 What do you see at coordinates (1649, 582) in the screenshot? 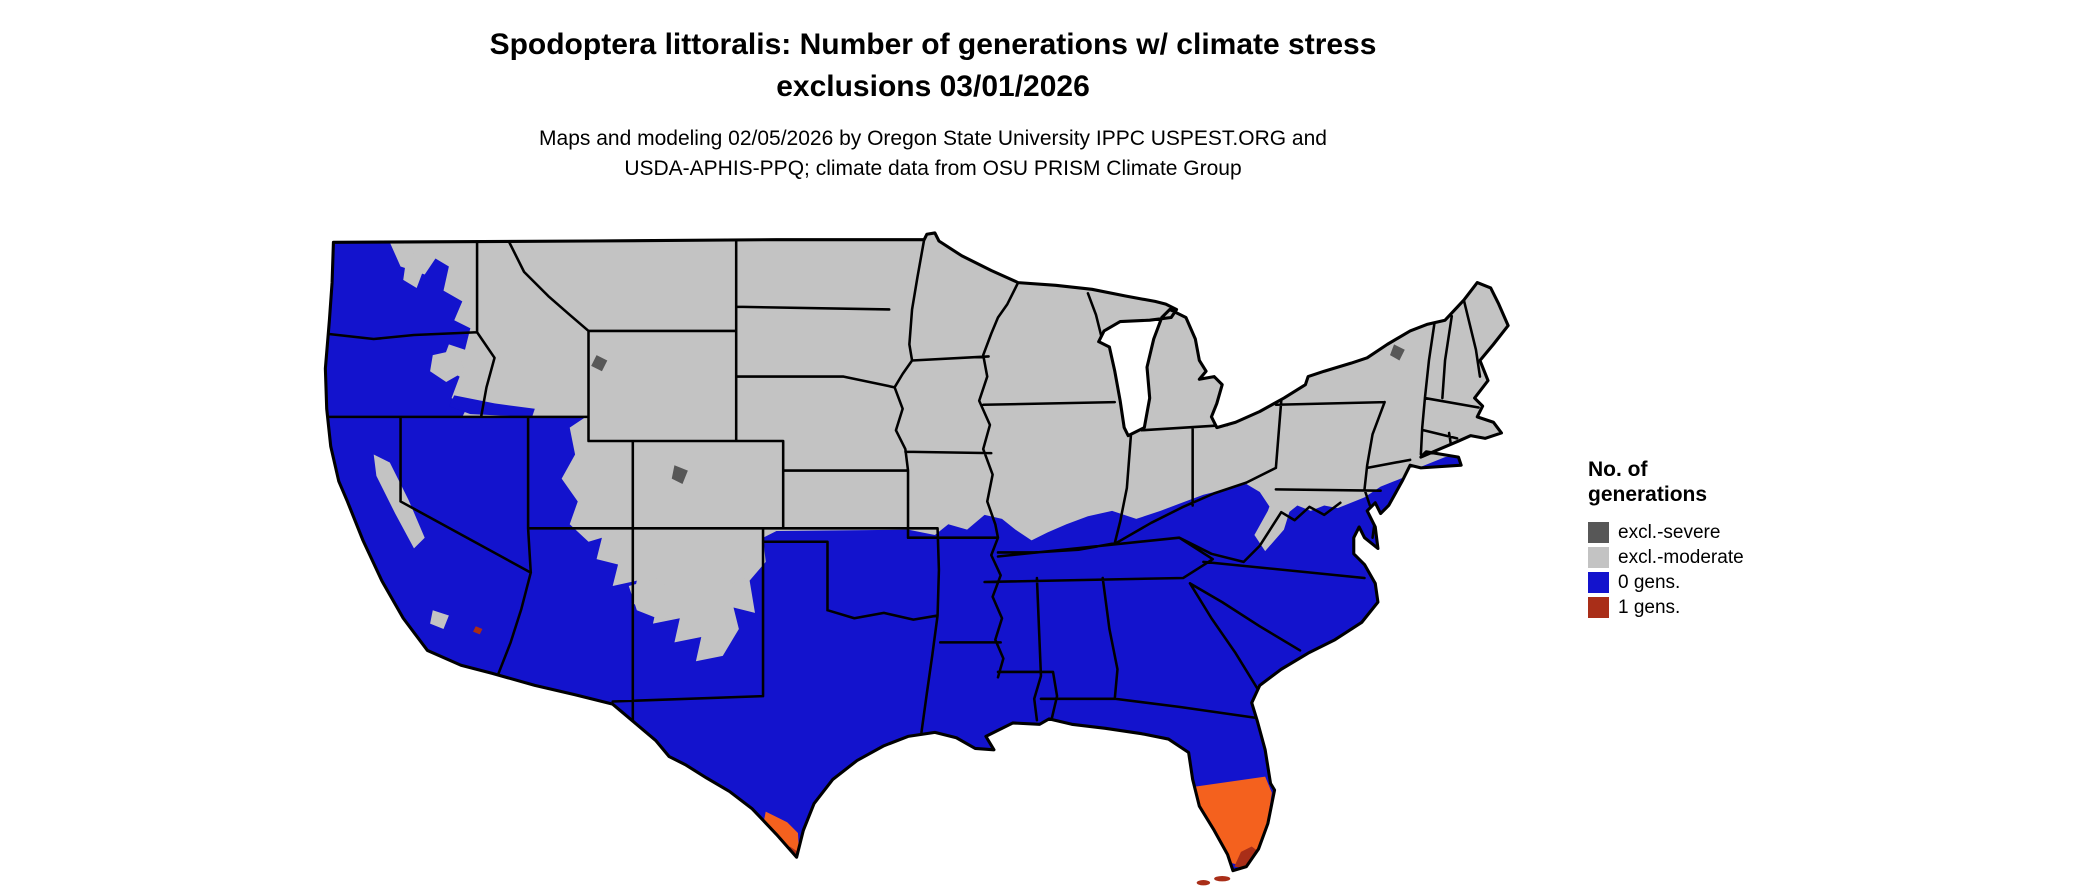
I see `legend-label-0-gens: 0 gens.` at bounding box center [1649, 582].